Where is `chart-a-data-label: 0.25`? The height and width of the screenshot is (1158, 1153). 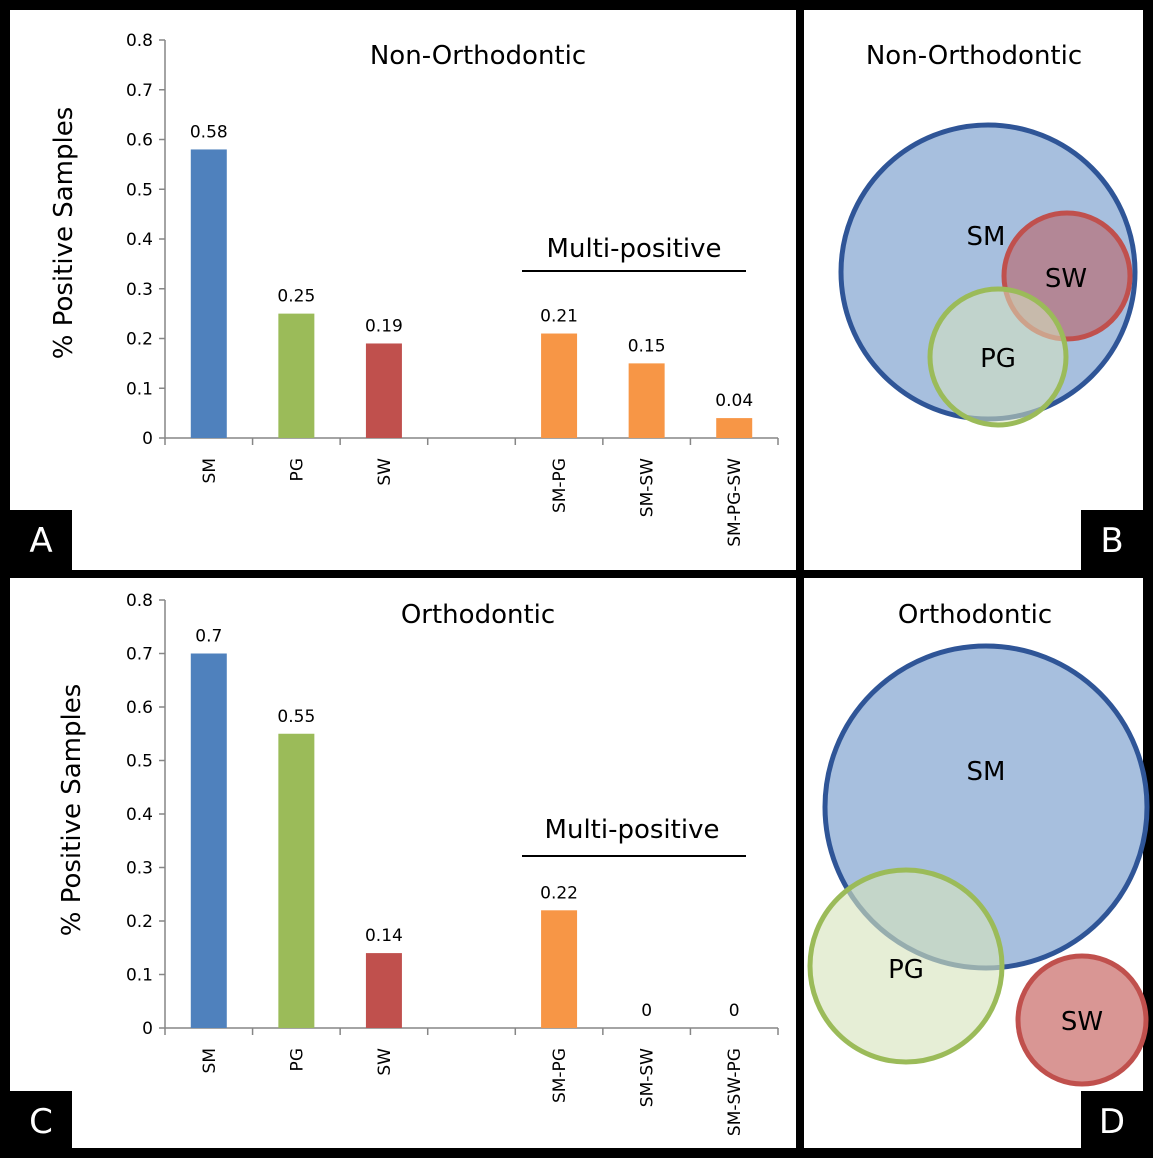
chart-a-data-label: 0.25 is located at coordinates (296, 297).